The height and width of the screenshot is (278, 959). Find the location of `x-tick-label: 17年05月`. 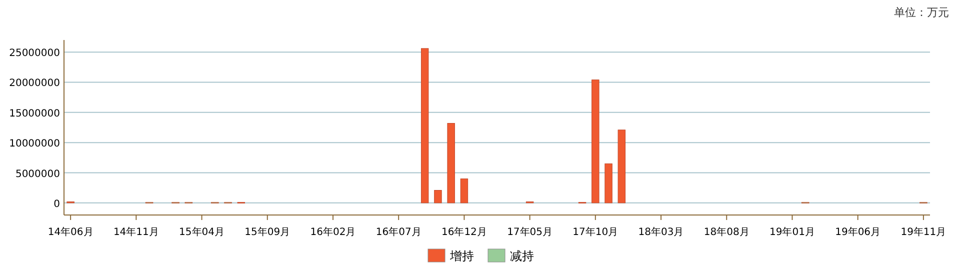

x-tick-label: 17年05月 is located at coordinates (530, 232).